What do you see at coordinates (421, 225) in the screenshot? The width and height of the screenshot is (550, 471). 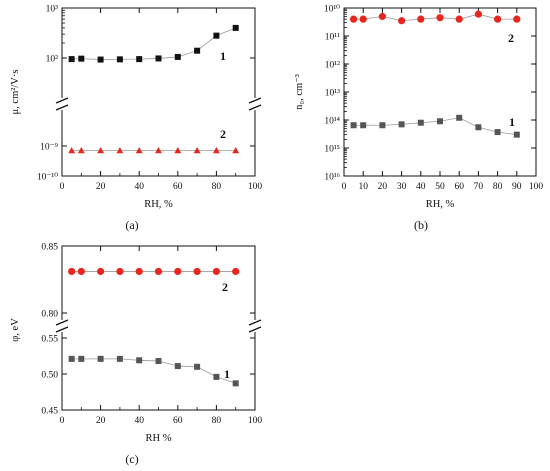 I see `panel-caption: (b)` at bounding box center [421, 225].